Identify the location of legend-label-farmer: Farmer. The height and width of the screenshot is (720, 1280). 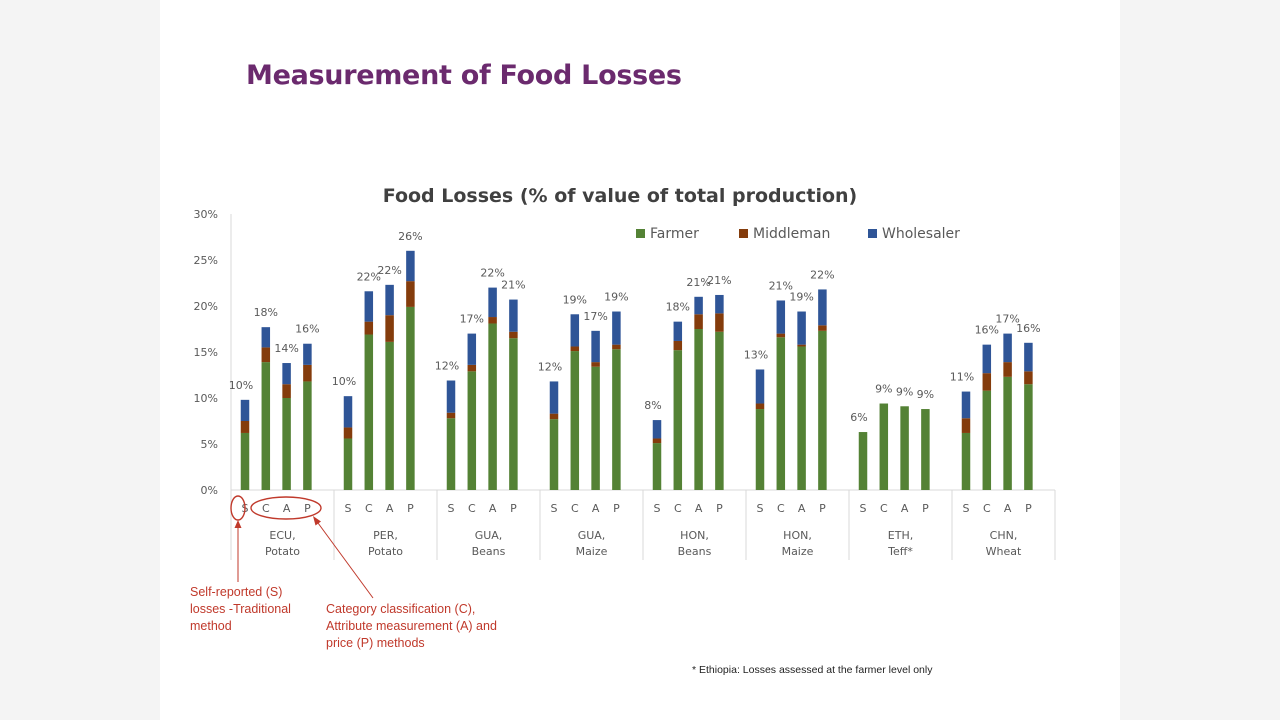
(674, 234).